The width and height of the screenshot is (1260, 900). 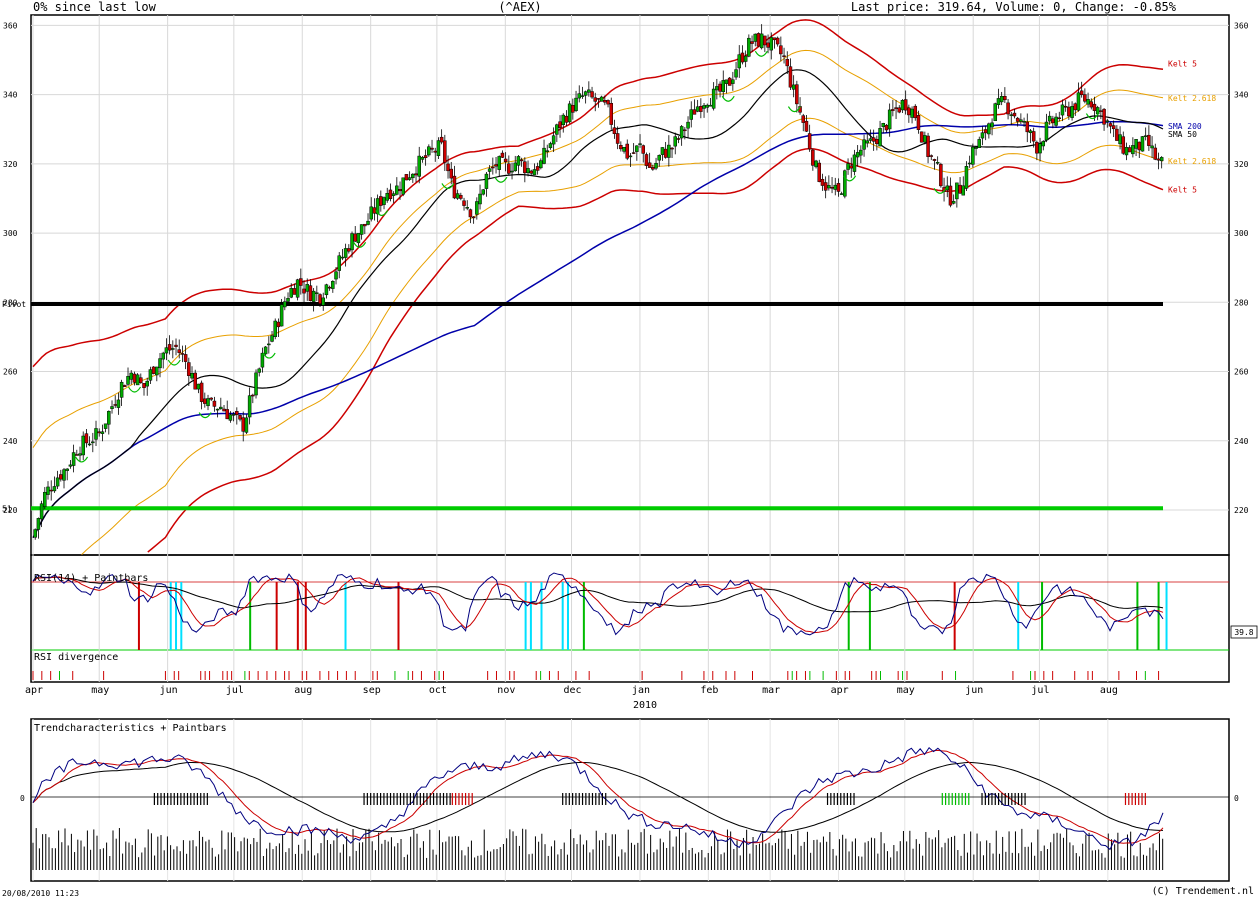 What do you see at coordinates (1241, 510) in the screenshot?
I see `y-tick-label-right: 220` at bounding box center [1241, 510].